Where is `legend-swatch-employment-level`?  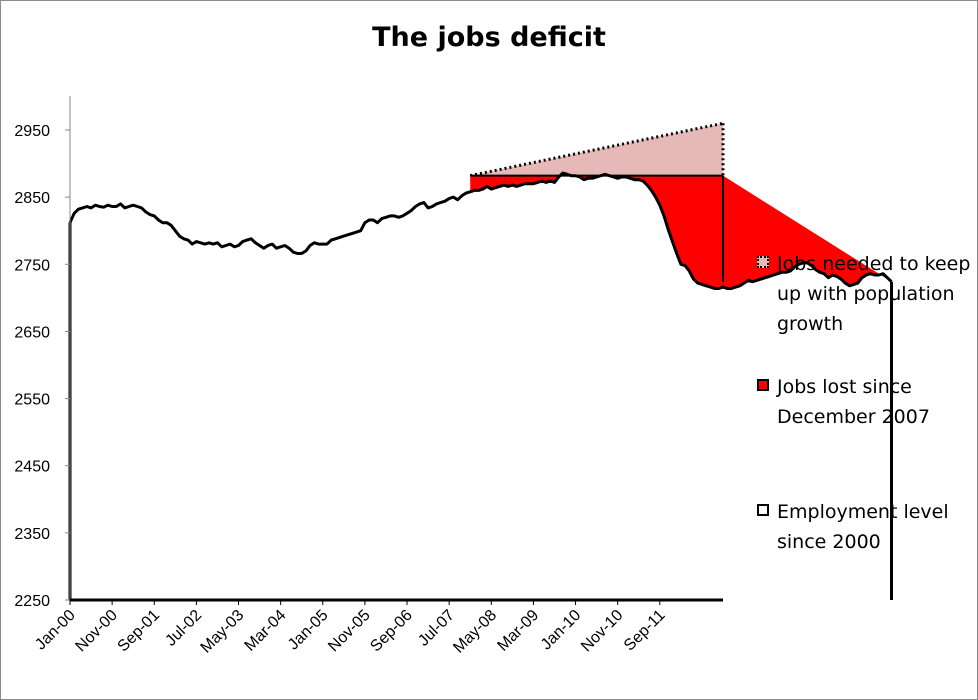 legend-swatch-employment-level is located at coordinates (763, 510).